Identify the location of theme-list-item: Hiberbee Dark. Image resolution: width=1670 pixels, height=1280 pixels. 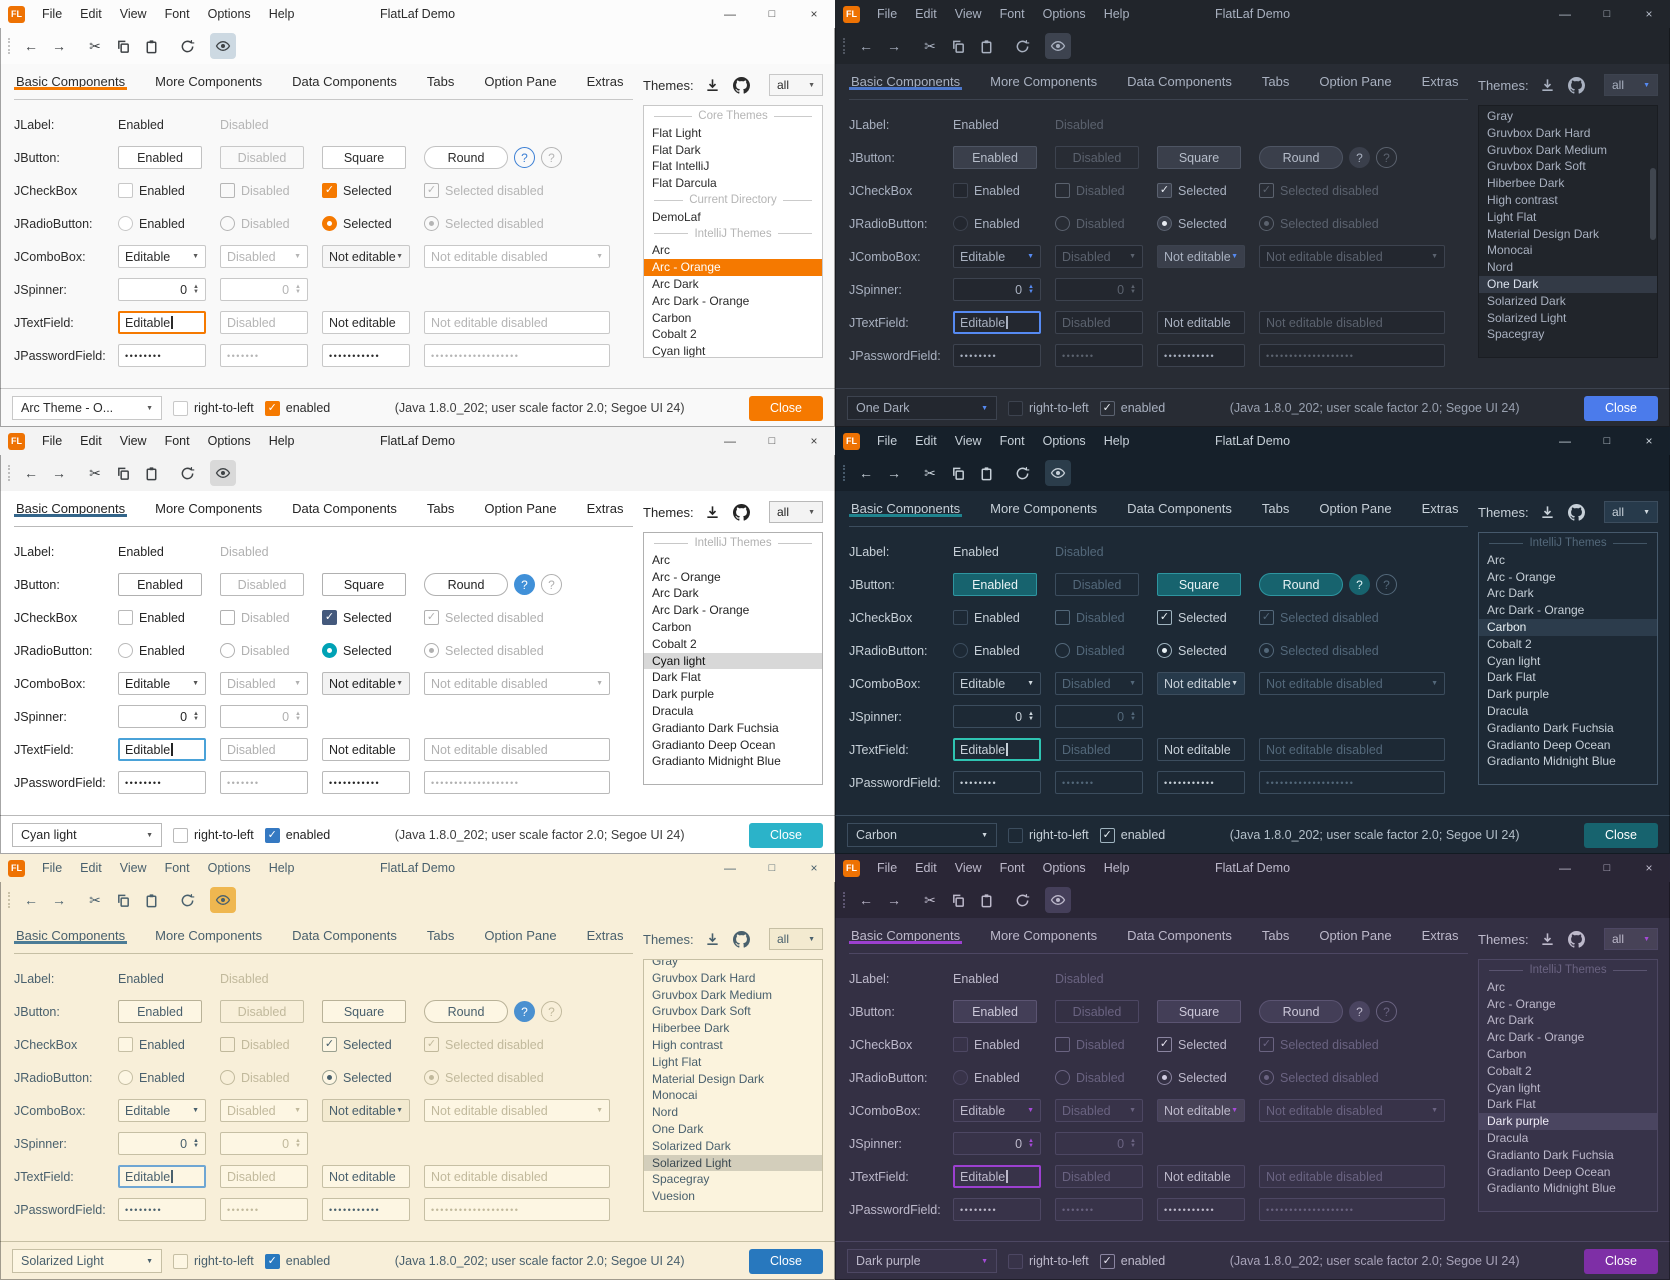
(1526, 183).